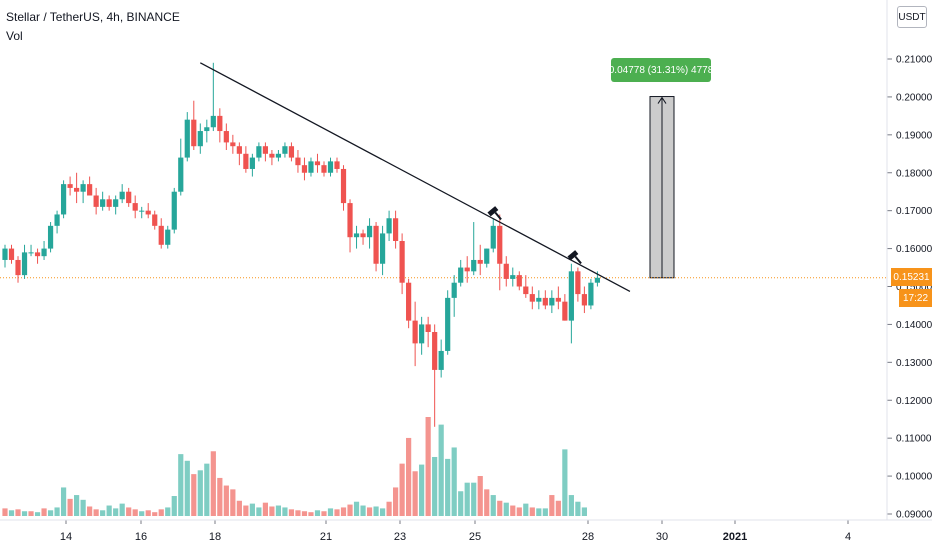  What do you see at coordinates (914, 363) in the screenshot?
I see `price-tick-label: 0.13000` at bounding box center [914, 363].